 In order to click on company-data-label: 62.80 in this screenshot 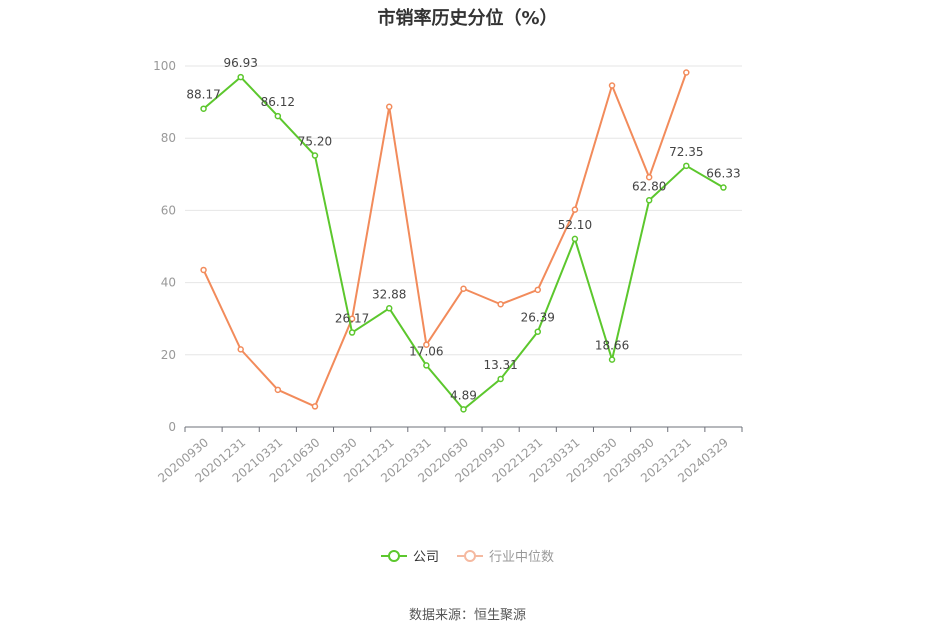, I will do `click(649, 186)`.